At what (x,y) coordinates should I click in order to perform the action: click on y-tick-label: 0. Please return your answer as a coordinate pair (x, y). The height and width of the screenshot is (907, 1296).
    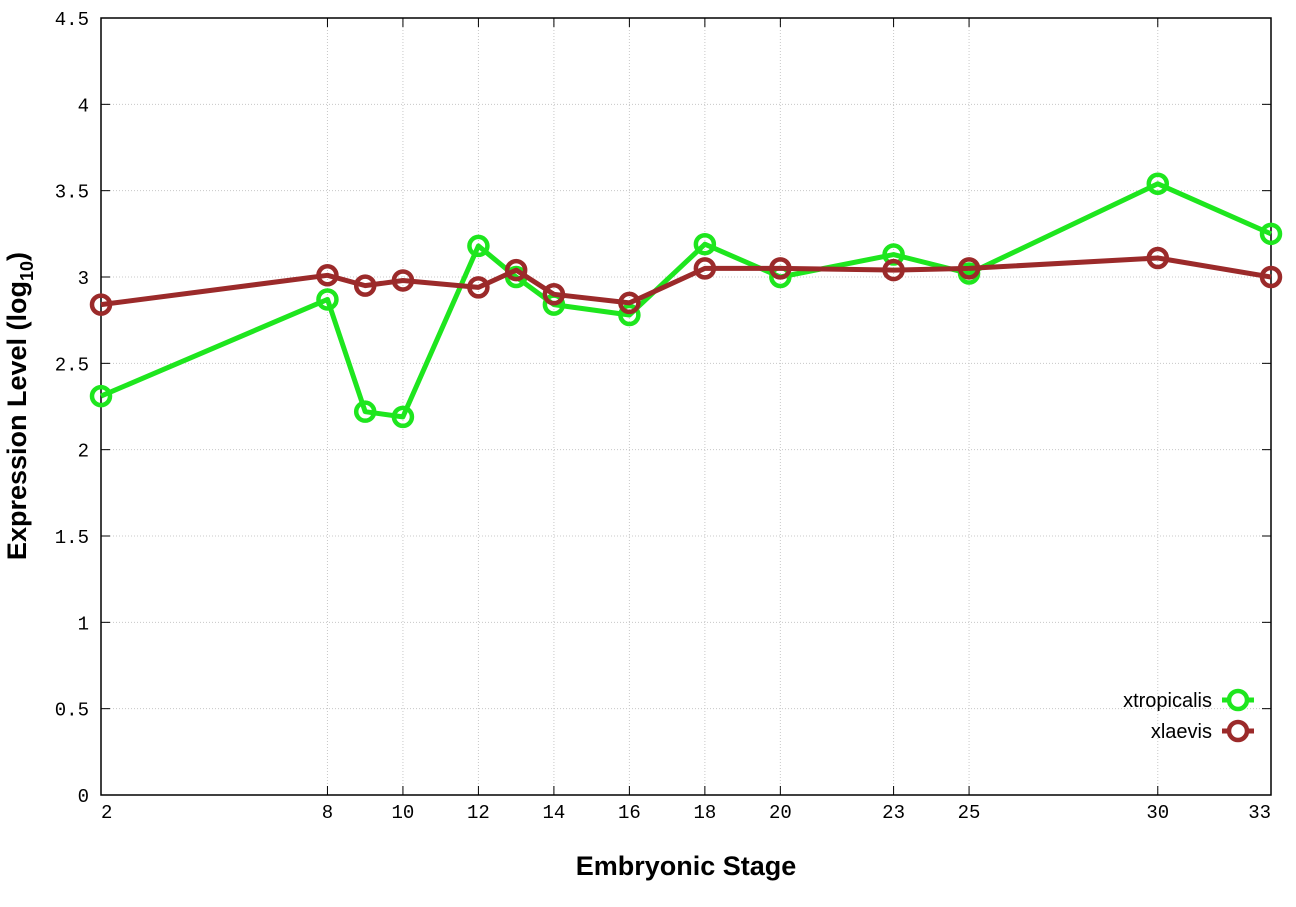
    Looking at the image, I should click on (83, 797).